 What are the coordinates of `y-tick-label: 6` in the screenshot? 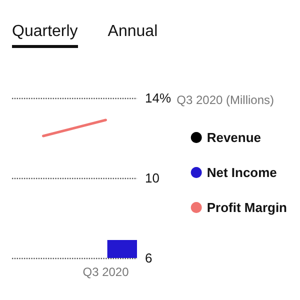 It's located at (148, 258).